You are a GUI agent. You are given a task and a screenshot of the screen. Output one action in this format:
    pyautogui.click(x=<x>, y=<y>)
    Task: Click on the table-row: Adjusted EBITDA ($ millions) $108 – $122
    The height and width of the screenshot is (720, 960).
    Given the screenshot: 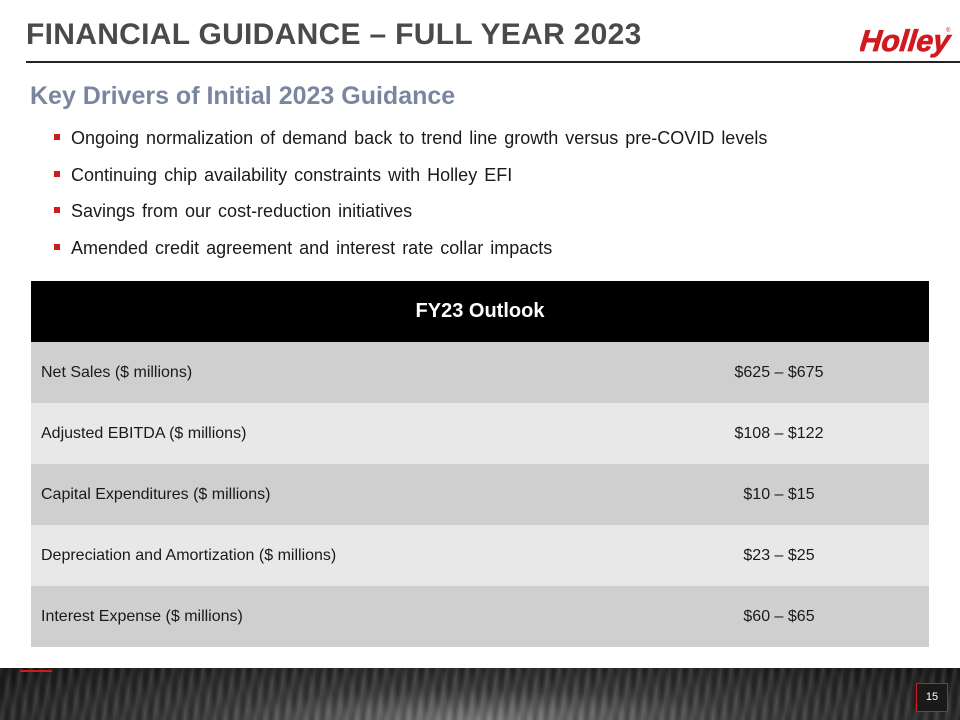 What is the action you would take?
    pyautogui.click(x=480, y=433)
    